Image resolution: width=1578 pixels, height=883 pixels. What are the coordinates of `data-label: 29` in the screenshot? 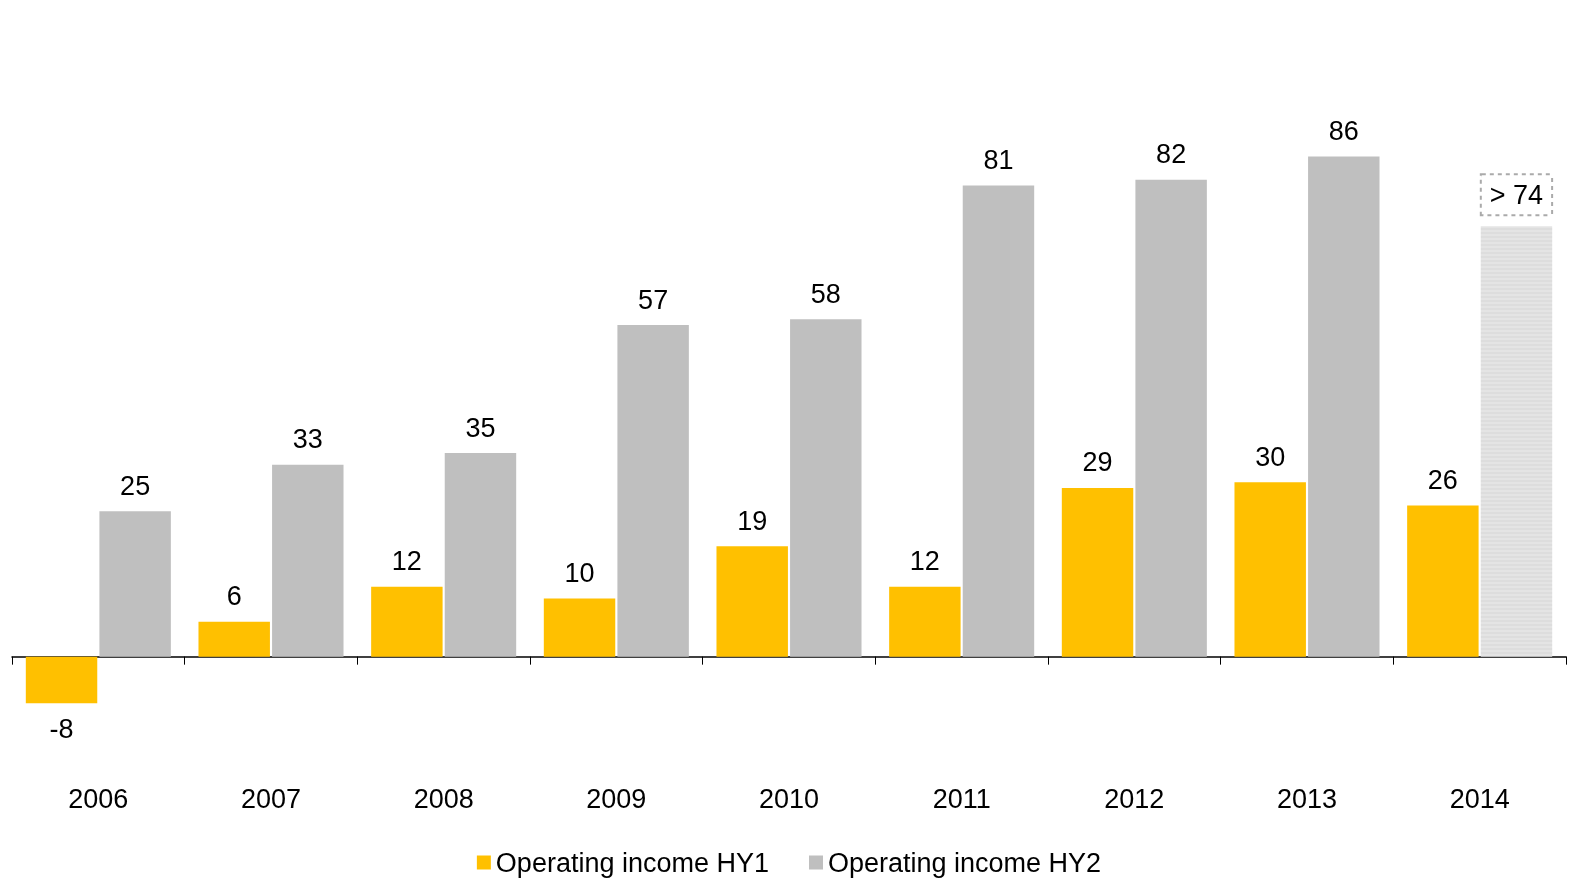 It's located at (1097, 462).